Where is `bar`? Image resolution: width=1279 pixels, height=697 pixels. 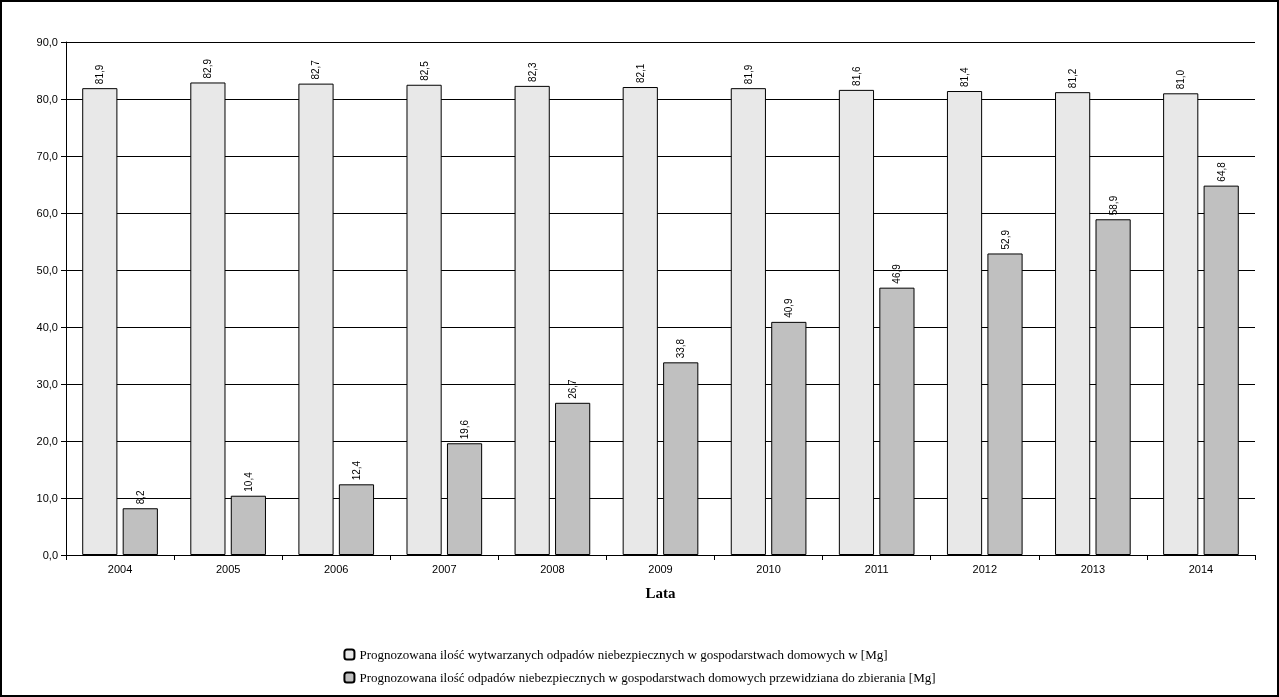
bar is located at coordinates (140, 531).